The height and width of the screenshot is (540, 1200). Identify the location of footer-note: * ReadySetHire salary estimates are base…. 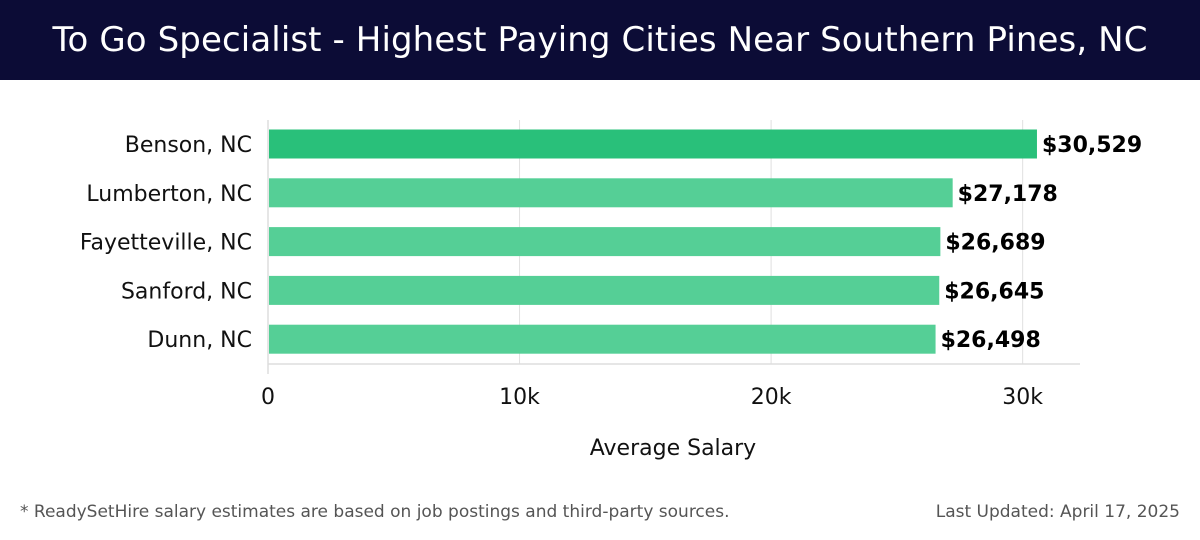
(375, 512).